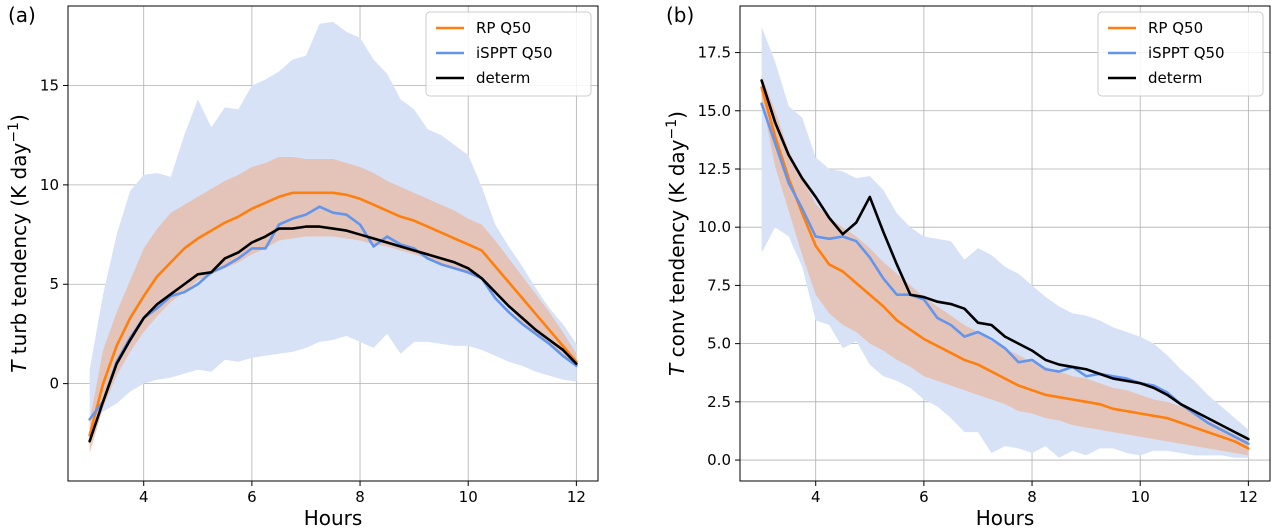 Image resolution: width=1278 pixels, height=529 pixels. What do you see at coordinates (719, 402) in the screenshot?
I see `y-tick-label: 2.5` at bounding box center [719, 402].